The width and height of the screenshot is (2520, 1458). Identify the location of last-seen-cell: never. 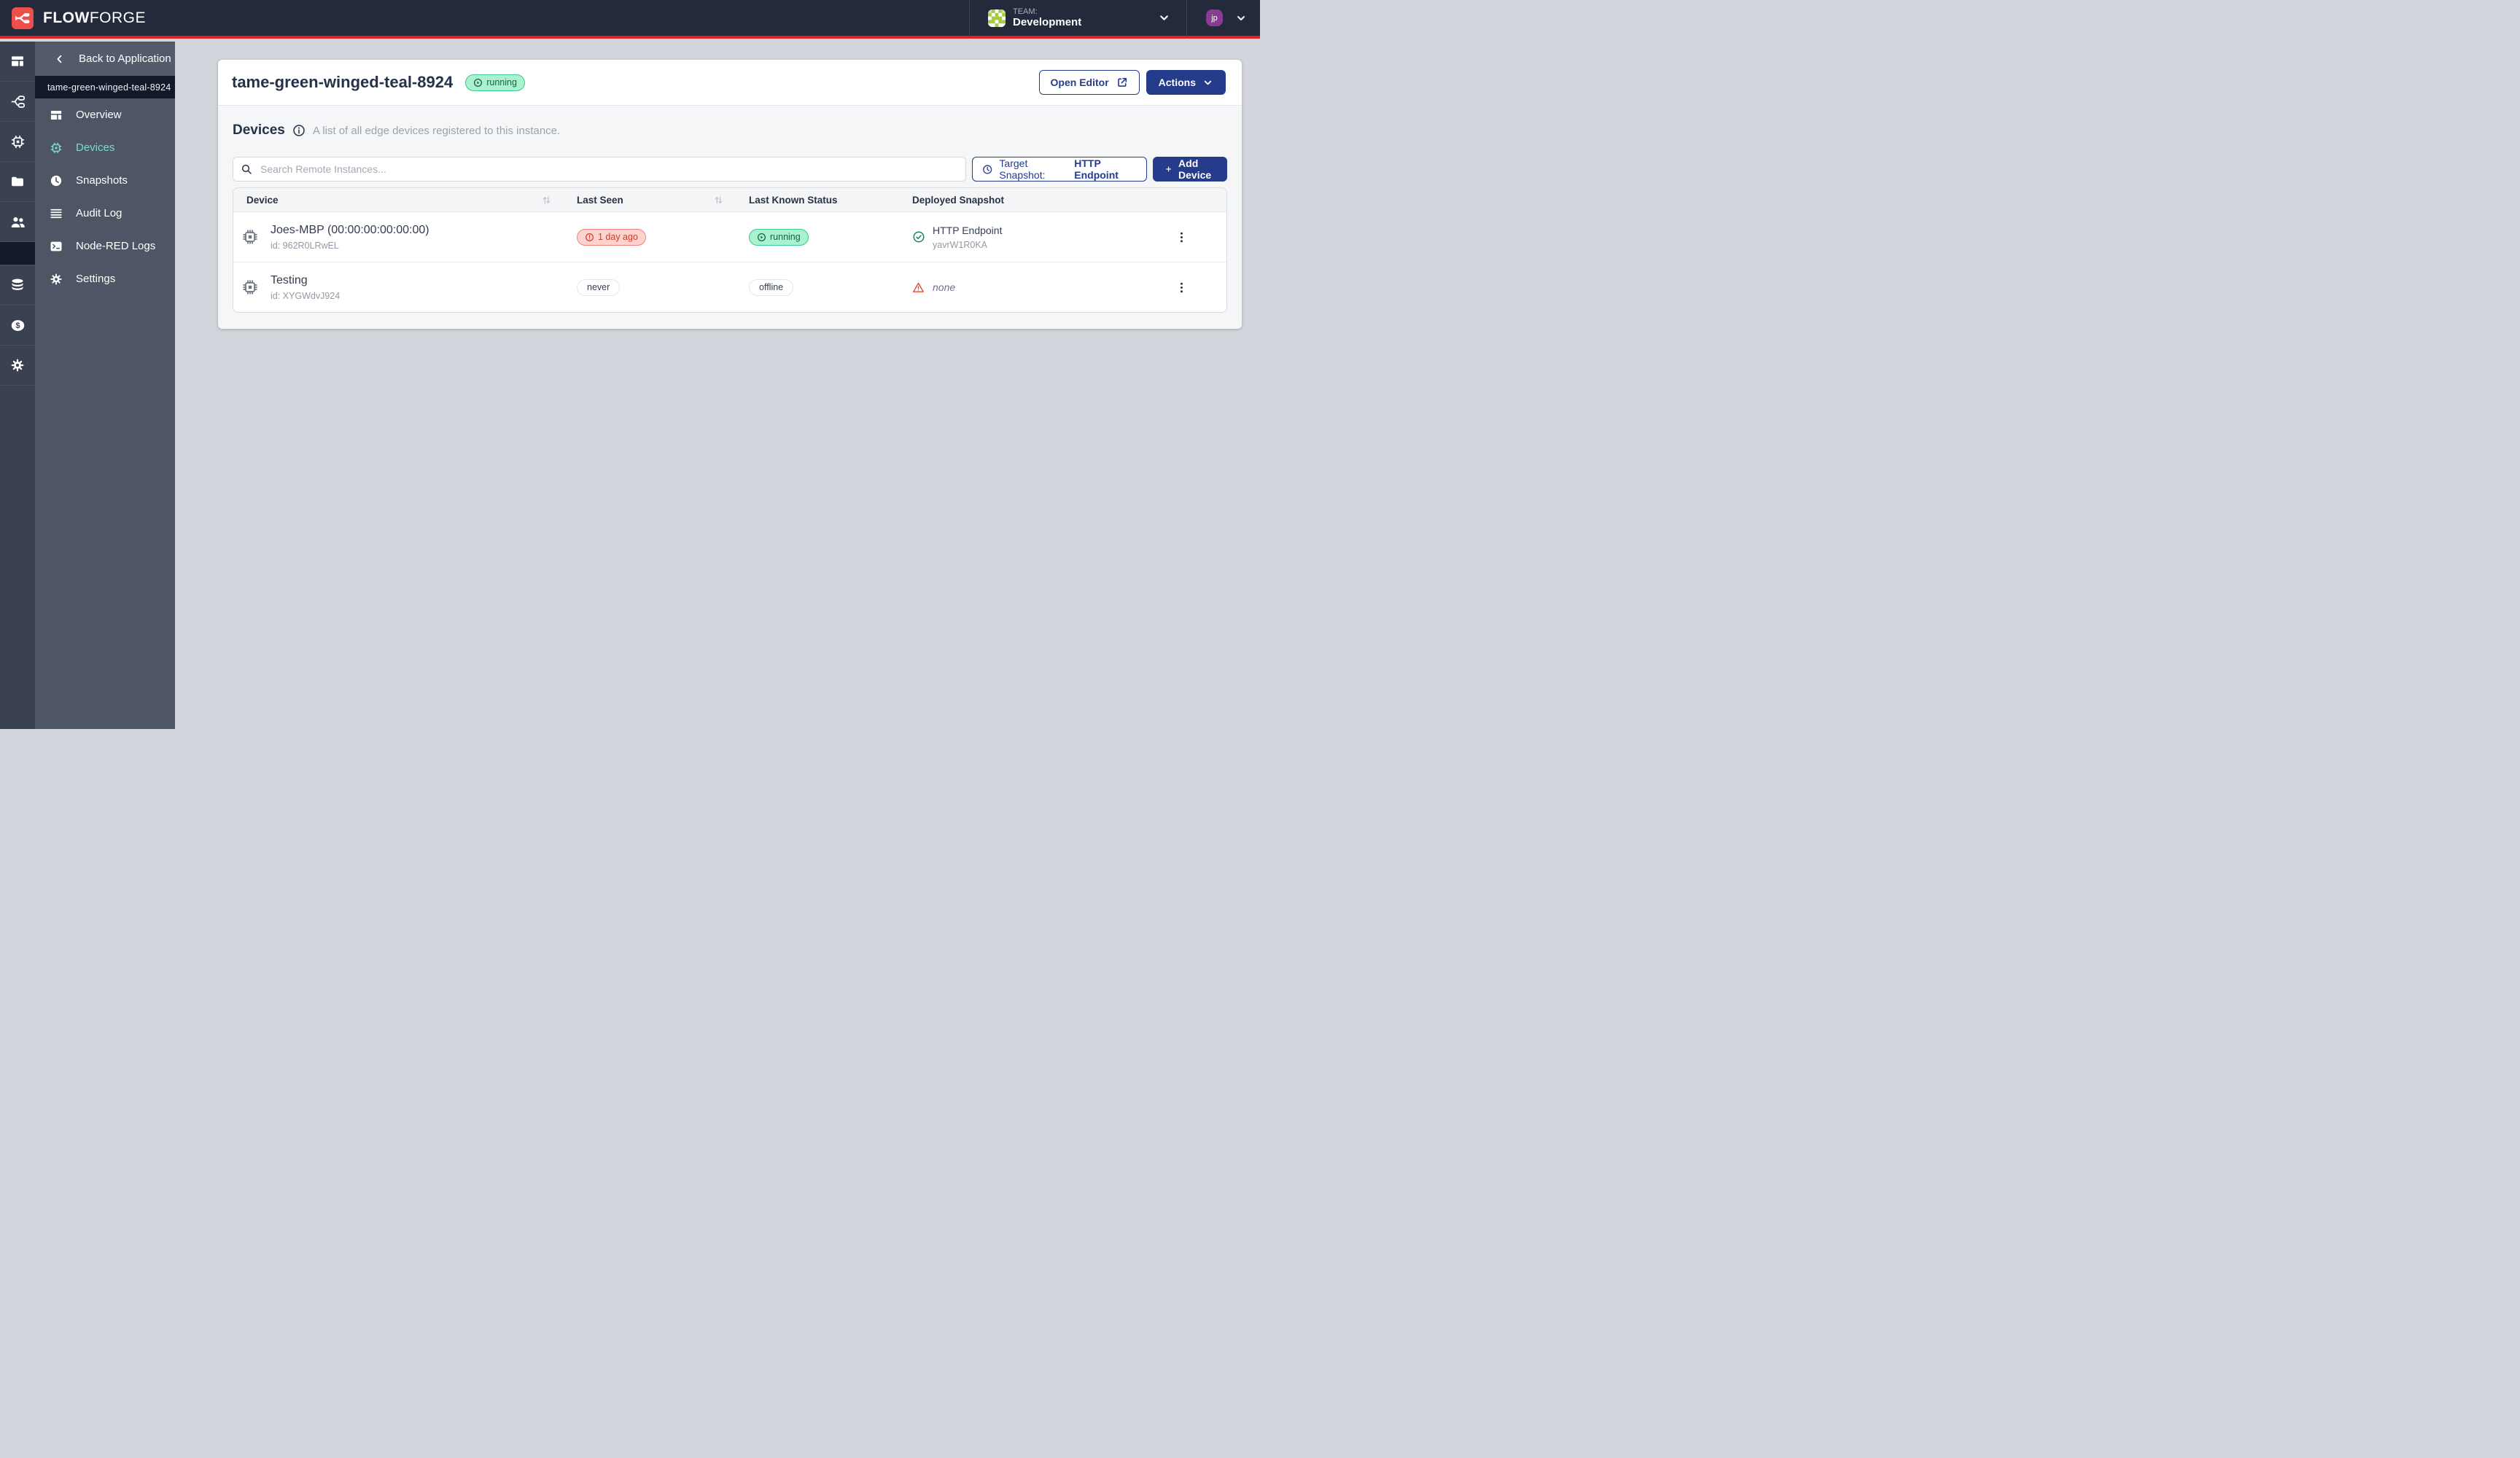
(650, 287).